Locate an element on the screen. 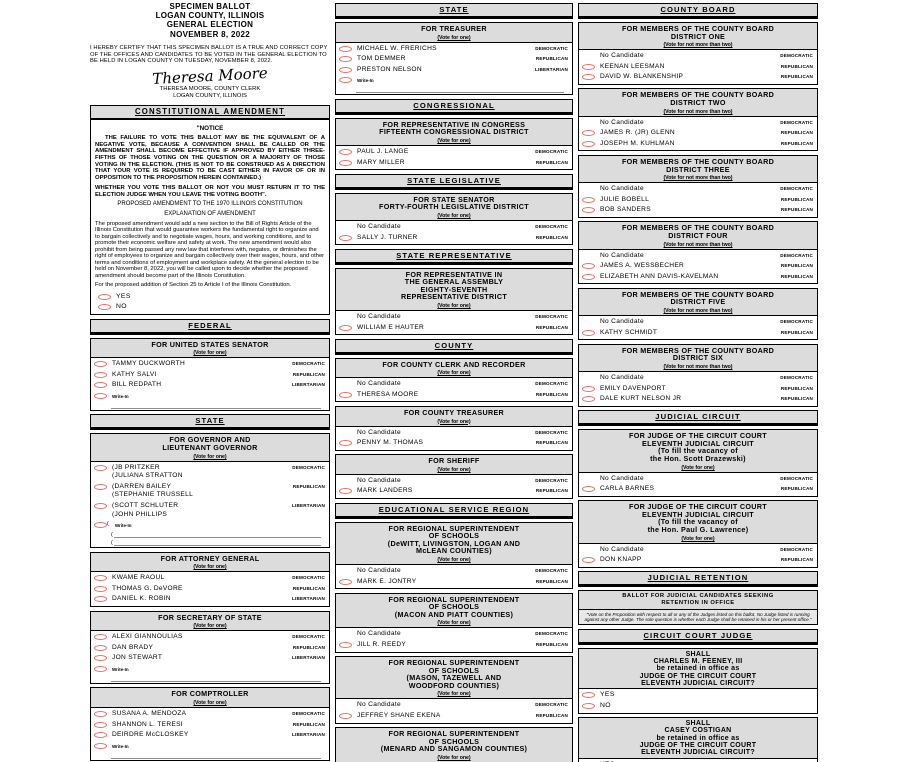  write-in-line-wrap is located at coordinates (210, 755).